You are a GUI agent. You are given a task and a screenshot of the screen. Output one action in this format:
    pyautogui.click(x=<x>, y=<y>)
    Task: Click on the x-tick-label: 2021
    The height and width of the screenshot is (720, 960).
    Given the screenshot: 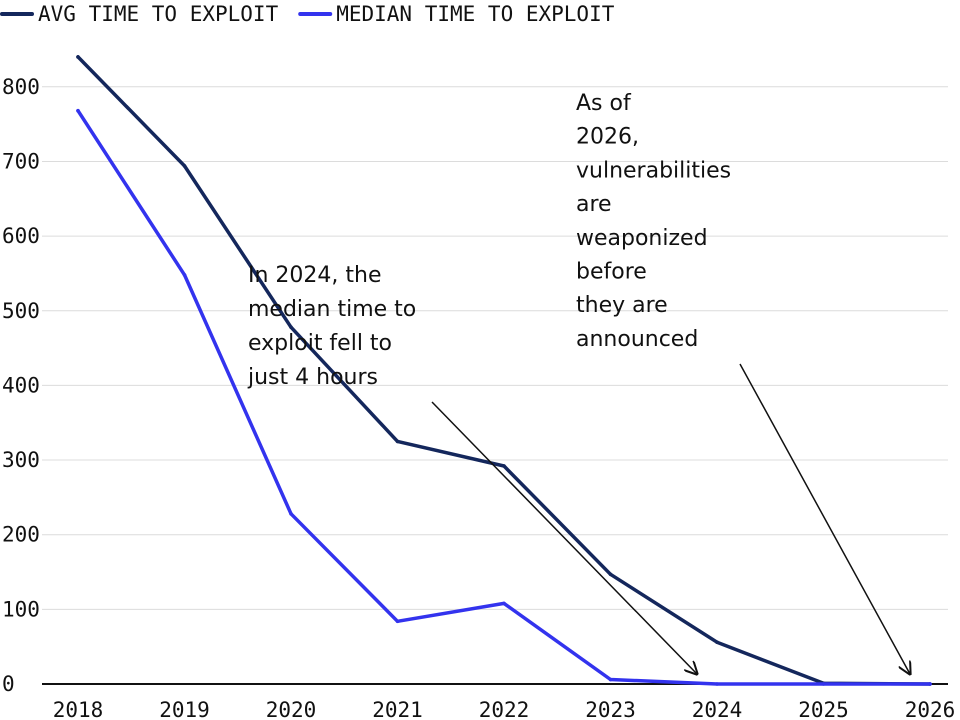 What is the action you would take?
    pyautogui.click(x=397, y=709)
    